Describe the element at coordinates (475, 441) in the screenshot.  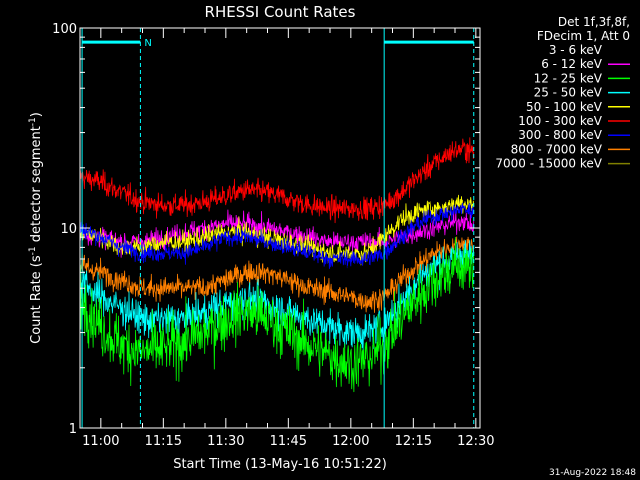
I see `x-tick-label-7: 12:30` at that location.